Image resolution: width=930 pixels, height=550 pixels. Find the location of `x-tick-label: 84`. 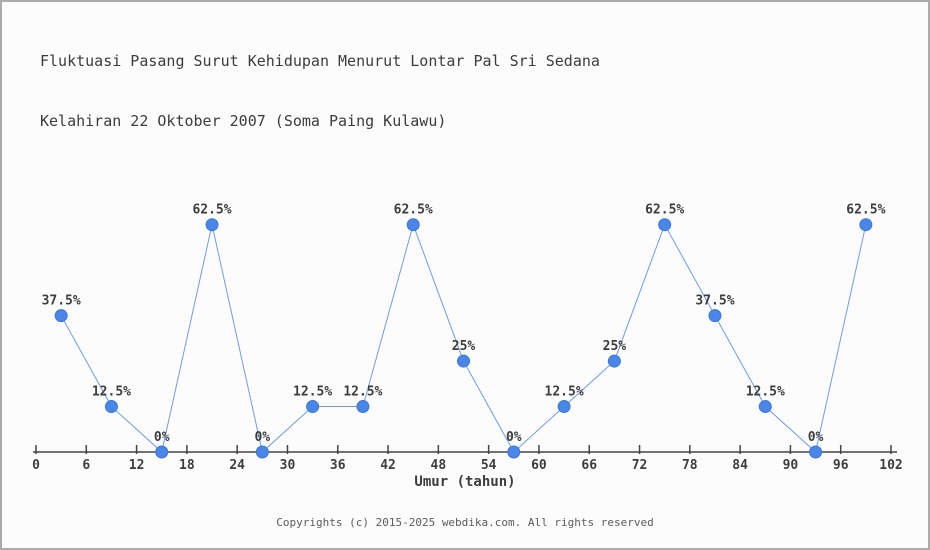

x-tick-label: 84 is located at coordinates (740, 465).